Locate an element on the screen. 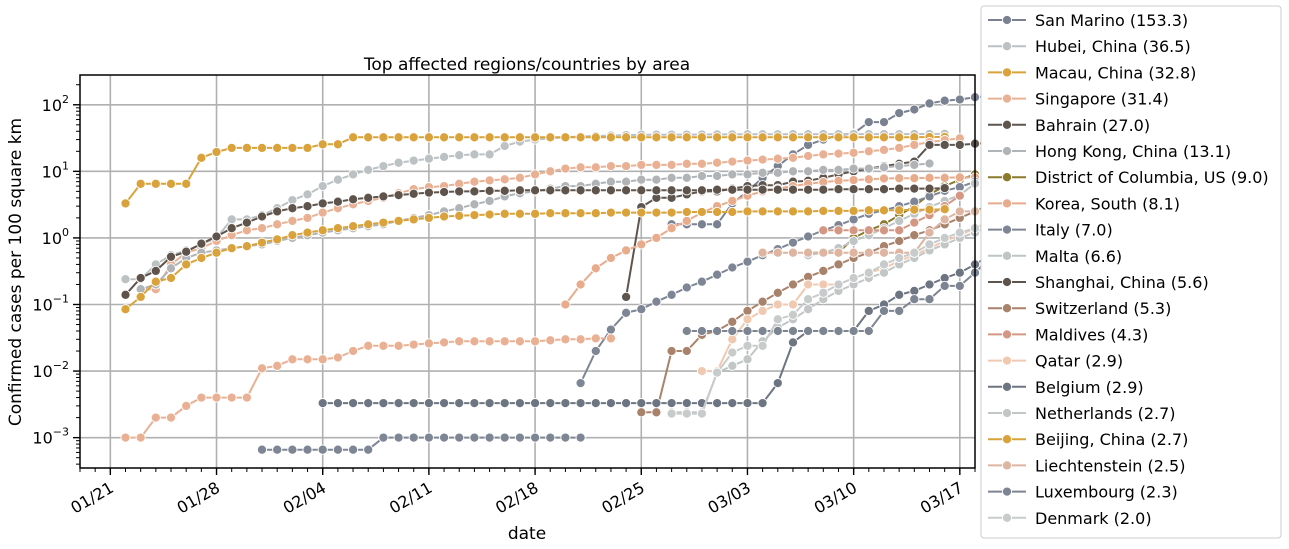 The image size is (1289, 549). legend-entry: Beijing, China (2.7) is located at coordinates (1111, 439).